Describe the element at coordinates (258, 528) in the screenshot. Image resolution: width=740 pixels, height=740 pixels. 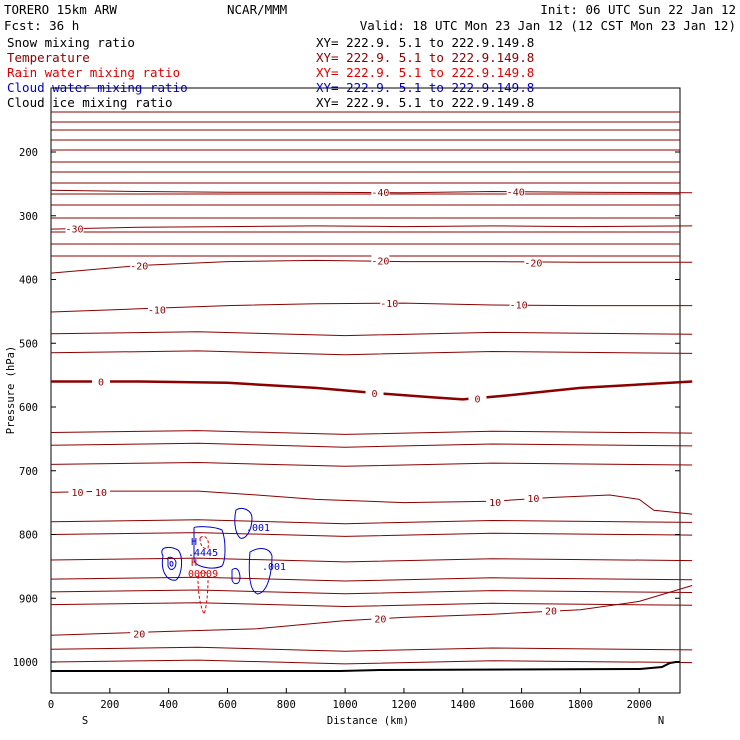
I see `cloud-water-label-1: .001` at that location.